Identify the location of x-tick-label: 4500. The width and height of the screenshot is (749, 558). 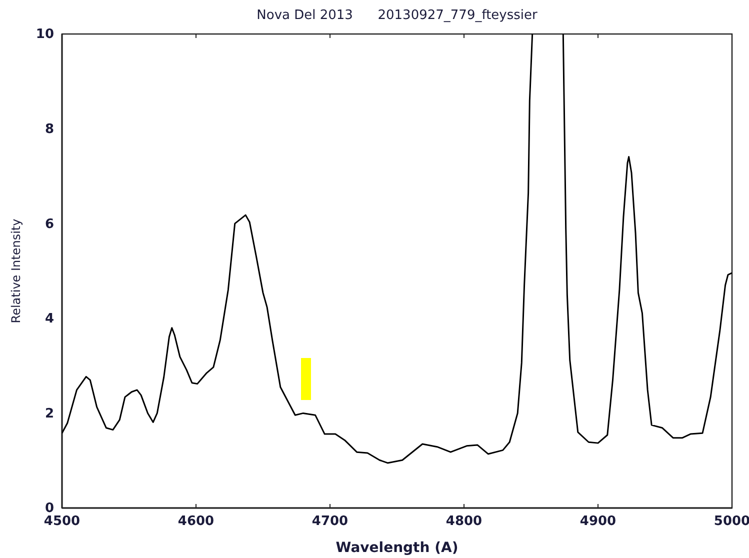
(62, 522).